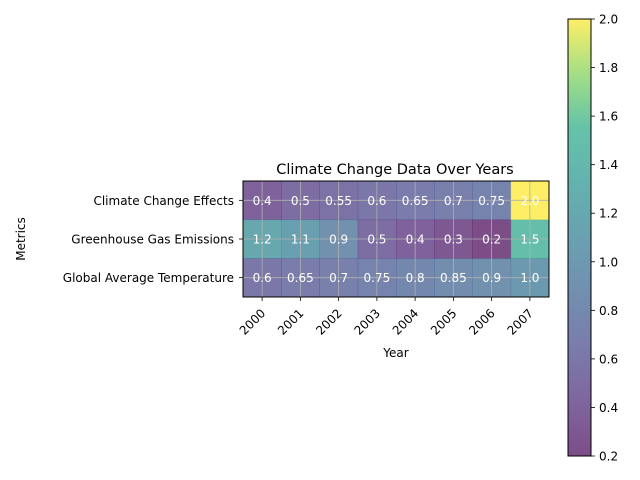  I want to click on grid-lines, so click(396, 239).